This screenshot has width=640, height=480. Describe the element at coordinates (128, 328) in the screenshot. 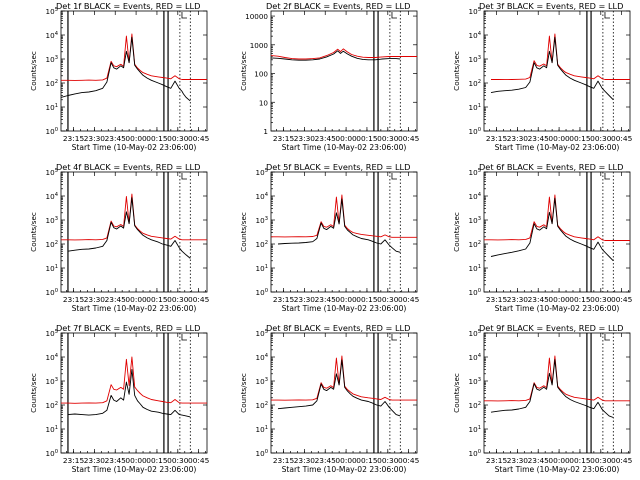

I see `panel-title: Det 7f BLACK = Events, RED = LLD` at that location.